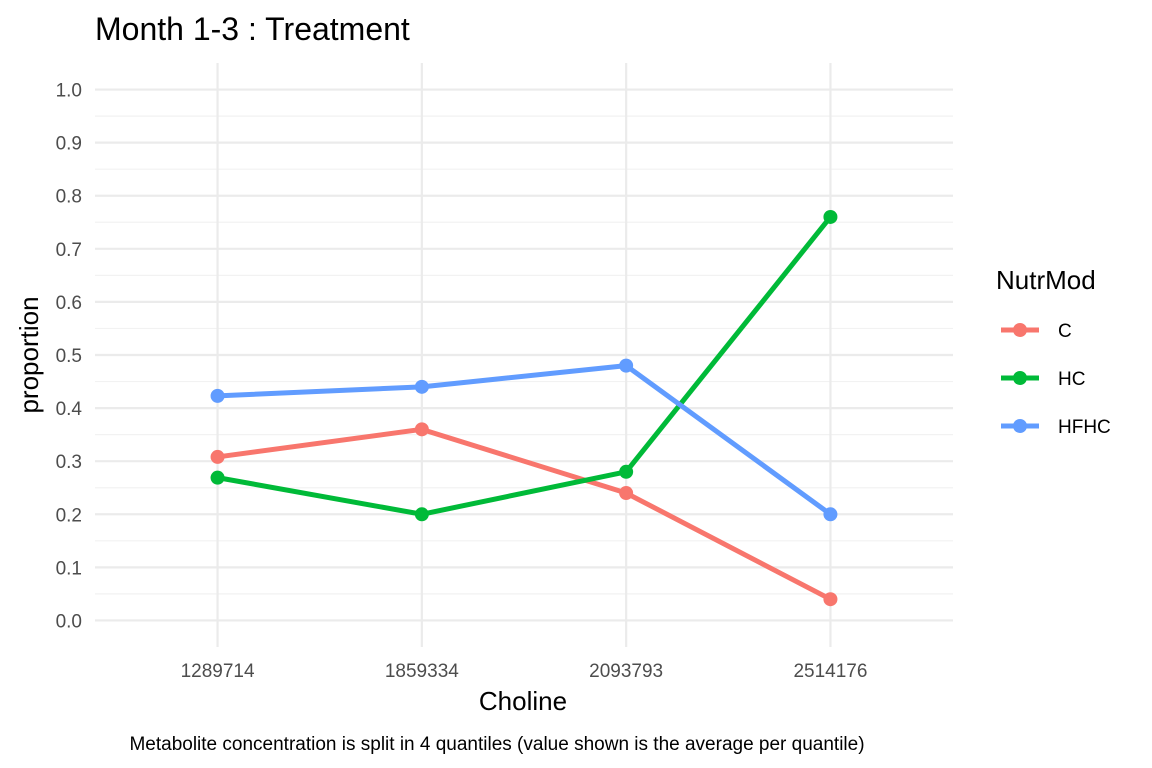  Describe the element at coordinates (69, 462) in the screenshot. I see `y-tick-label: 0.3` at that location.